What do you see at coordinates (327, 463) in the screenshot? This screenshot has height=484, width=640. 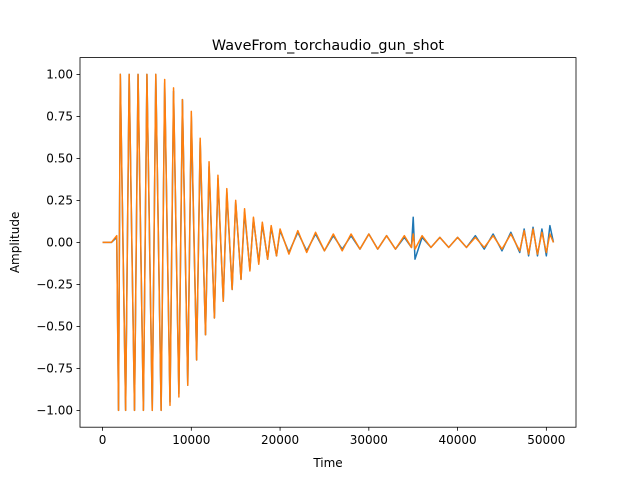 I see `x-axis-label: Time` at bounding box center [327, 463].